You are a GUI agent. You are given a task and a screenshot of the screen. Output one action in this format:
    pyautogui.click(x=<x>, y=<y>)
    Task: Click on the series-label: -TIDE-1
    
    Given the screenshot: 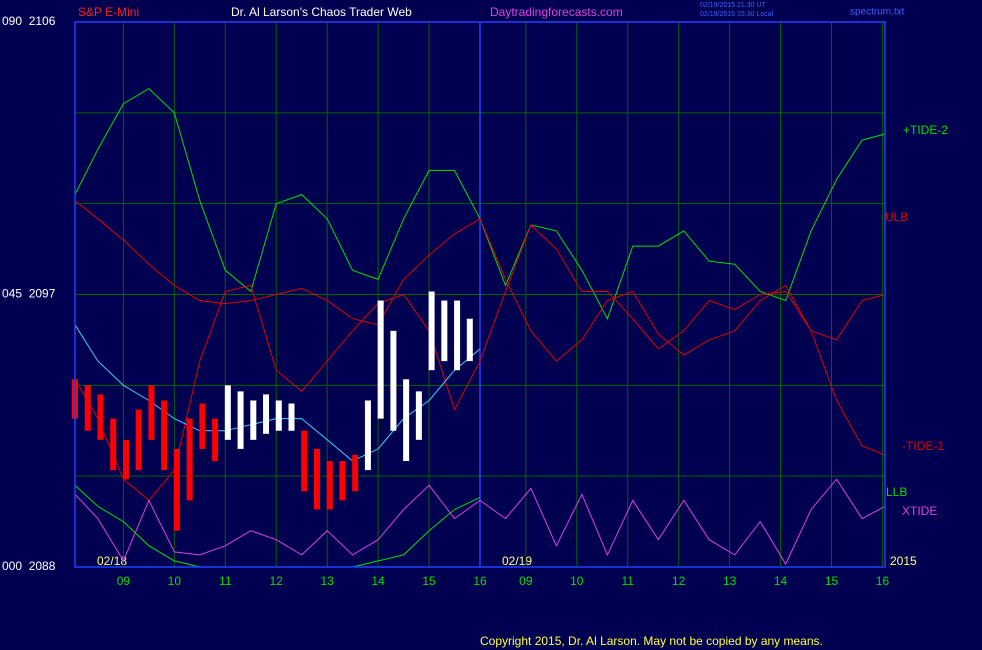 What is the action you would take?
    pyautogui.click(x=923, y=446)
    